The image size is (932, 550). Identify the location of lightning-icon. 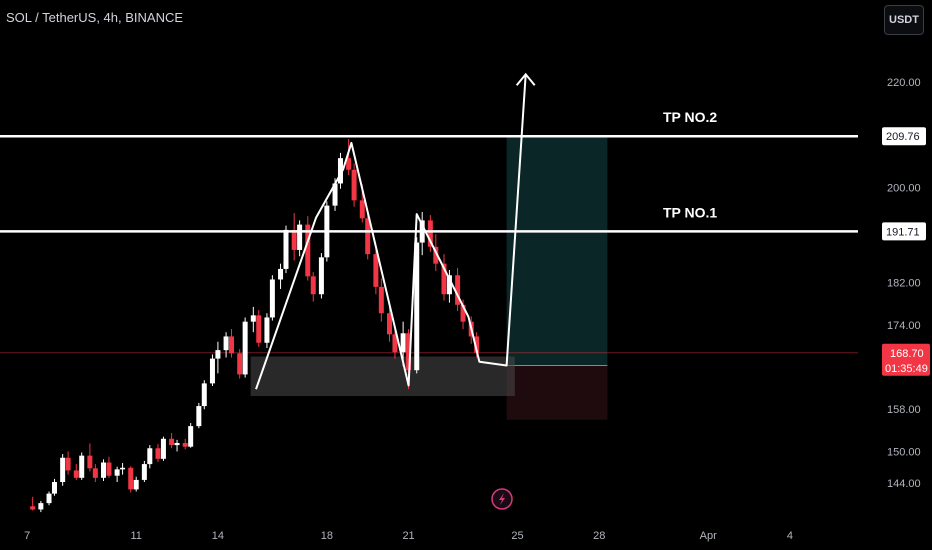
(502, 499).